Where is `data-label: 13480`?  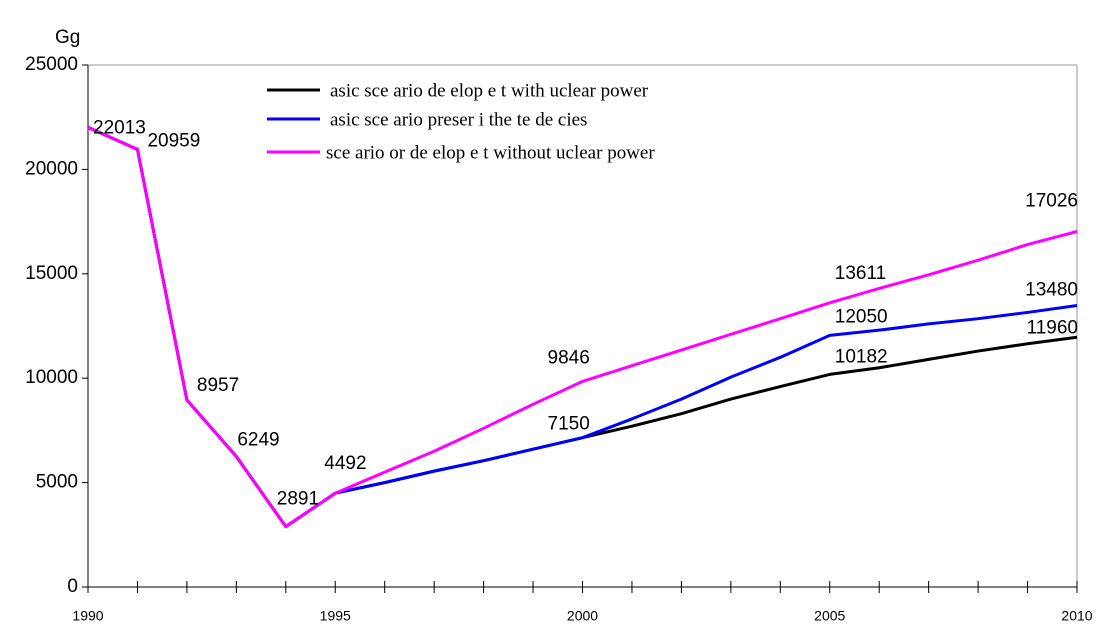
data-label: 13480 is located at coordinates (1051, 290).